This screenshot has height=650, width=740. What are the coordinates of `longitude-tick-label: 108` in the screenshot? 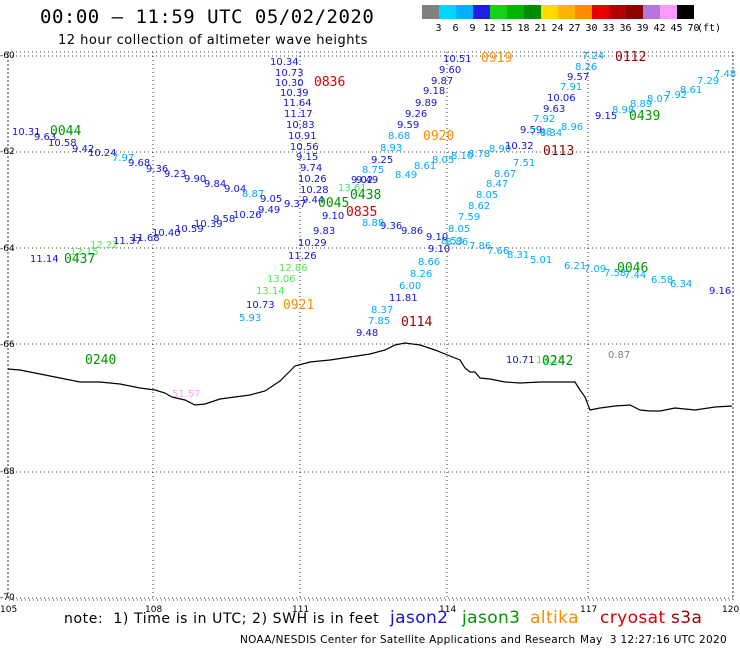 It's located at (154, 610).